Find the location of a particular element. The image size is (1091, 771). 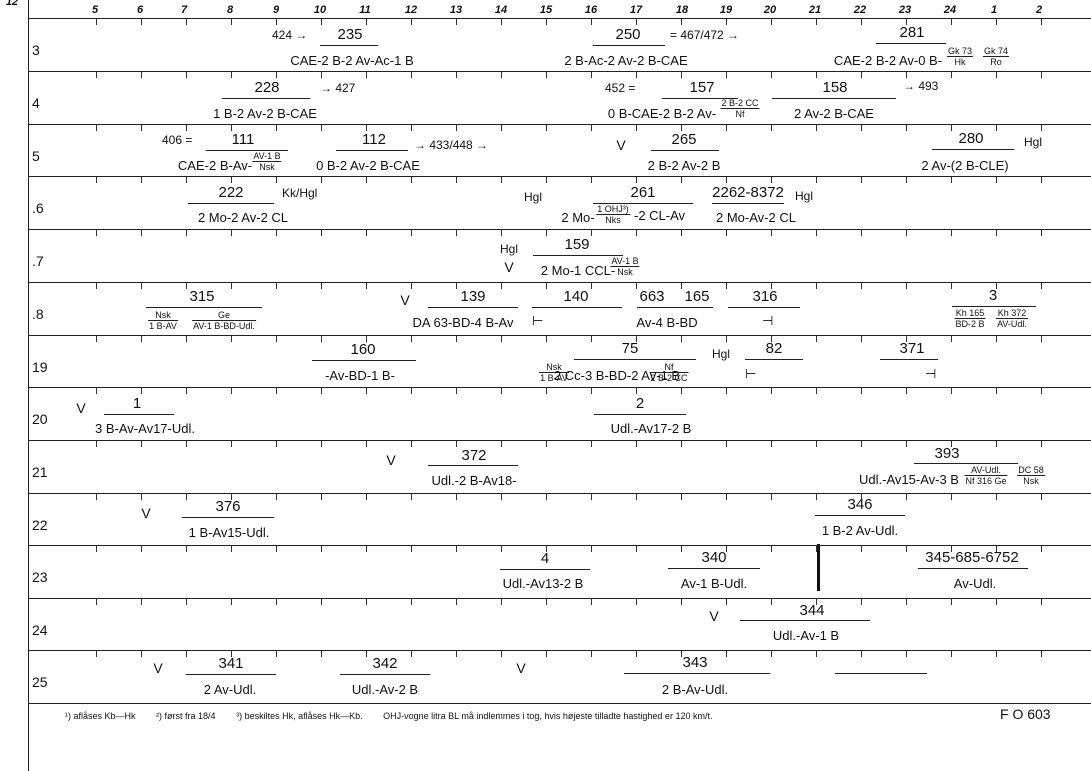

train-2262-composition: 2 Mo-Av-2 CL is located at coordinates (756, 217).